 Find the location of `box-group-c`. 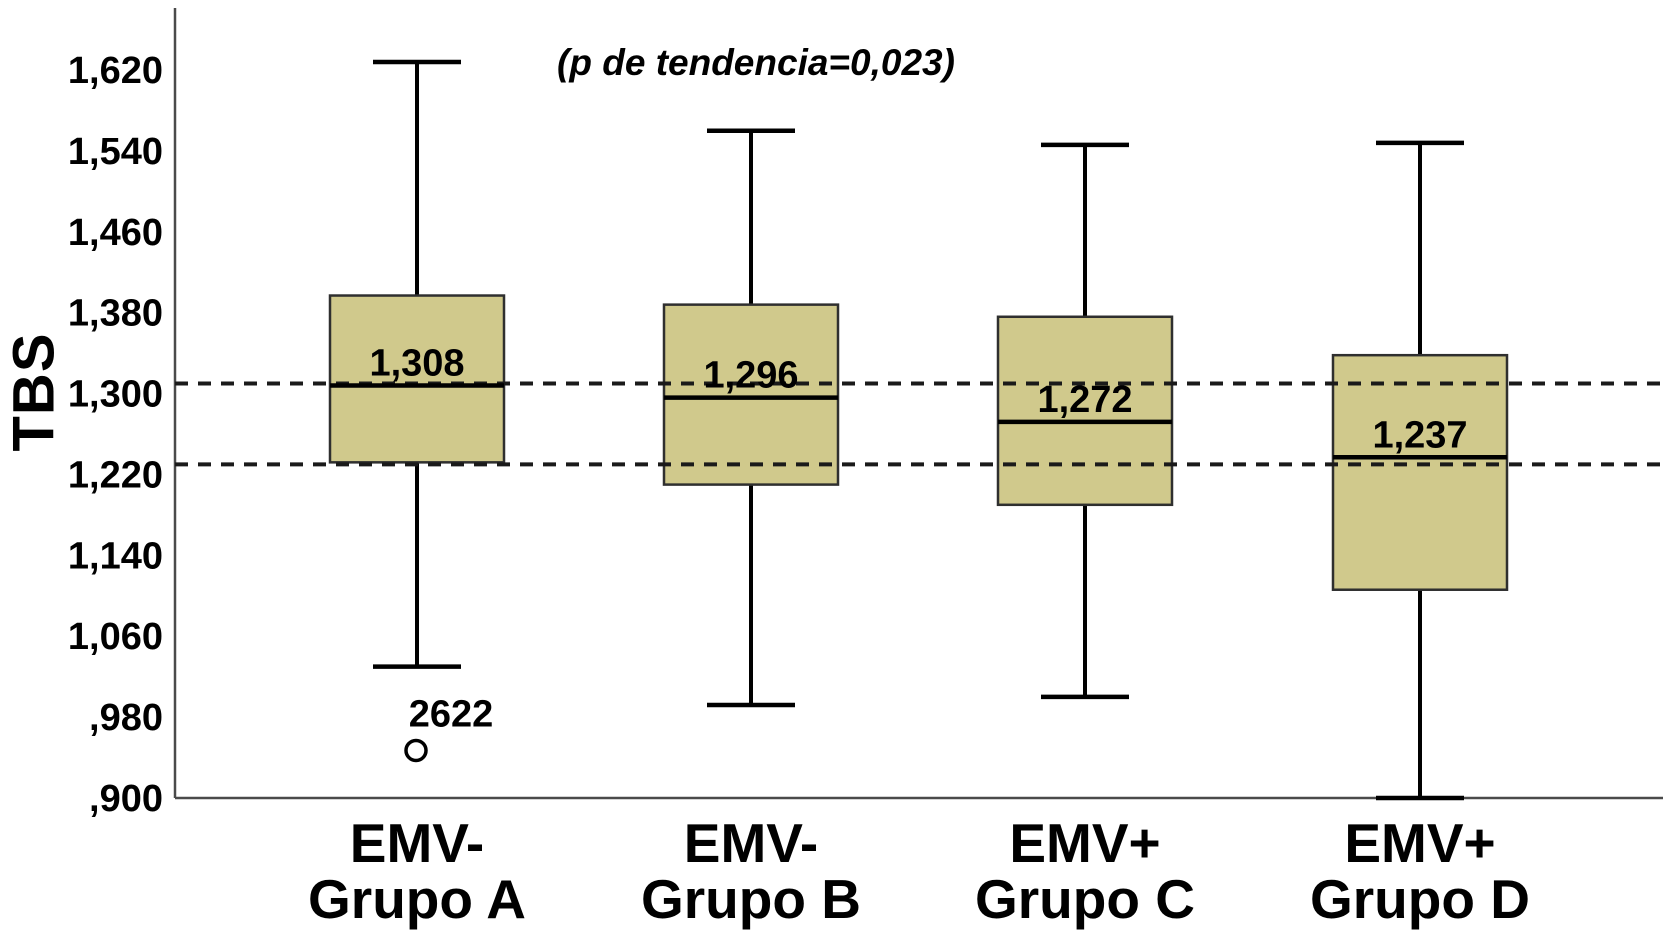

box-group-c is located at coordinates (1085, 421).